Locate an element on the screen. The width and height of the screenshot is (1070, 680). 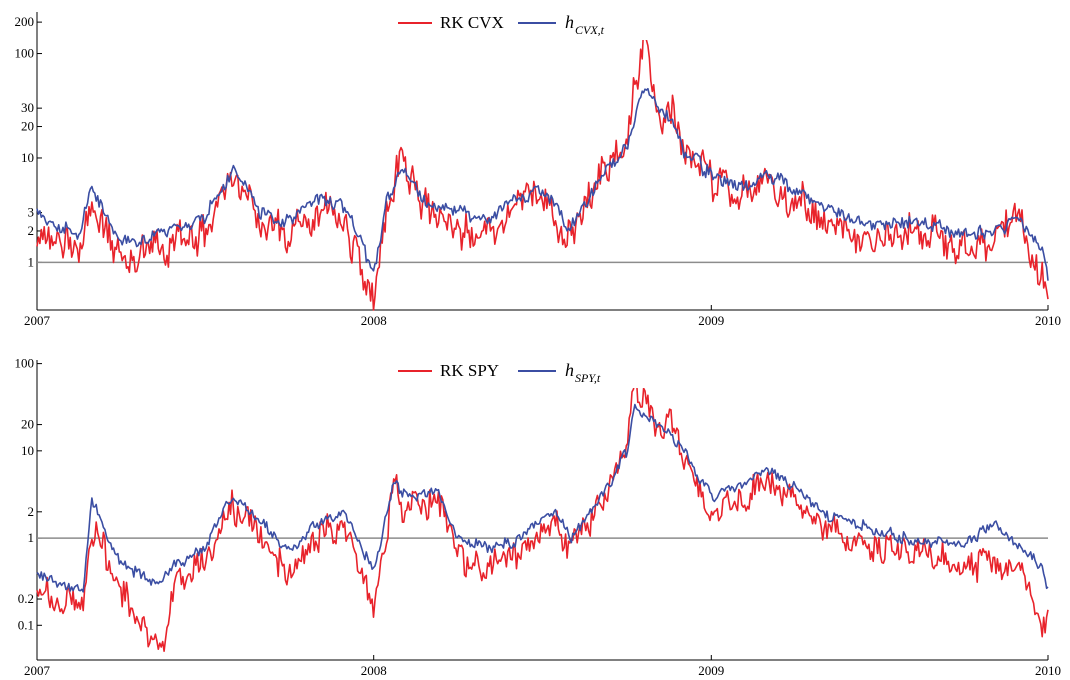
y-tick-label: 30 is located at coordinates (27, 107).